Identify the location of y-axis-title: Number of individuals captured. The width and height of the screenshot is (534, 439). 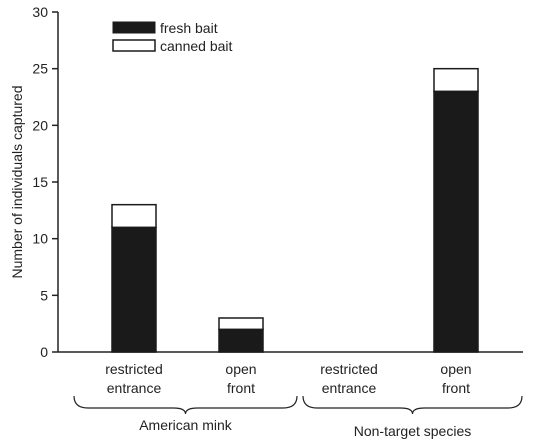
(17, 182).